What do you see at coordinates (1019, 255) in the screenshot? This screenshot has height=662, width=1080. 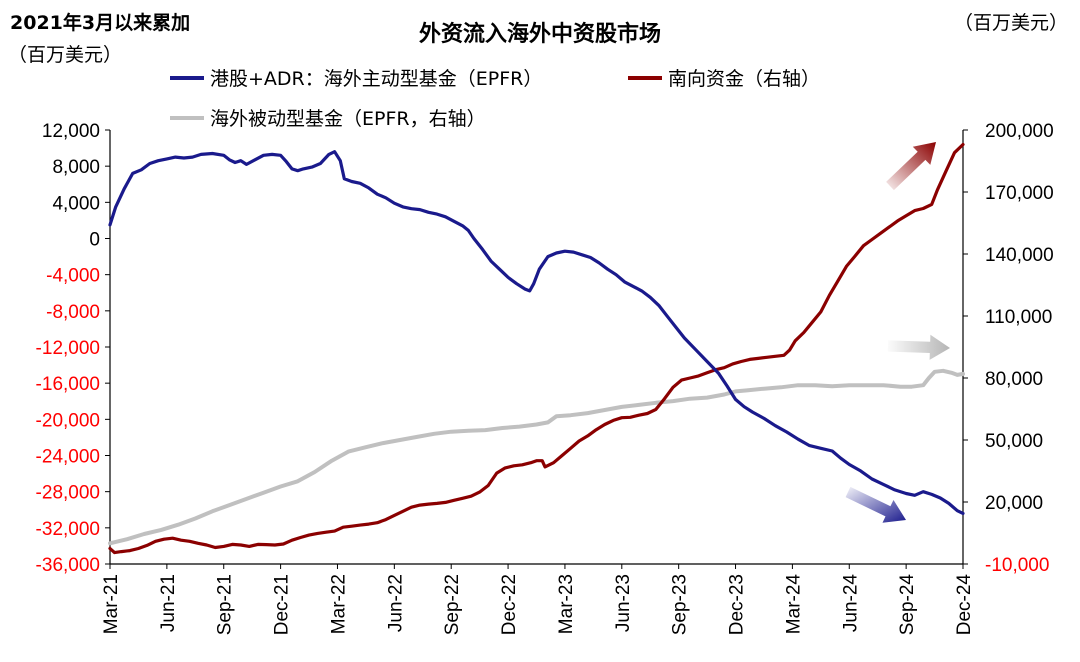 I see `right-tick-label: 140,000` at bounding box center [1019, 255].